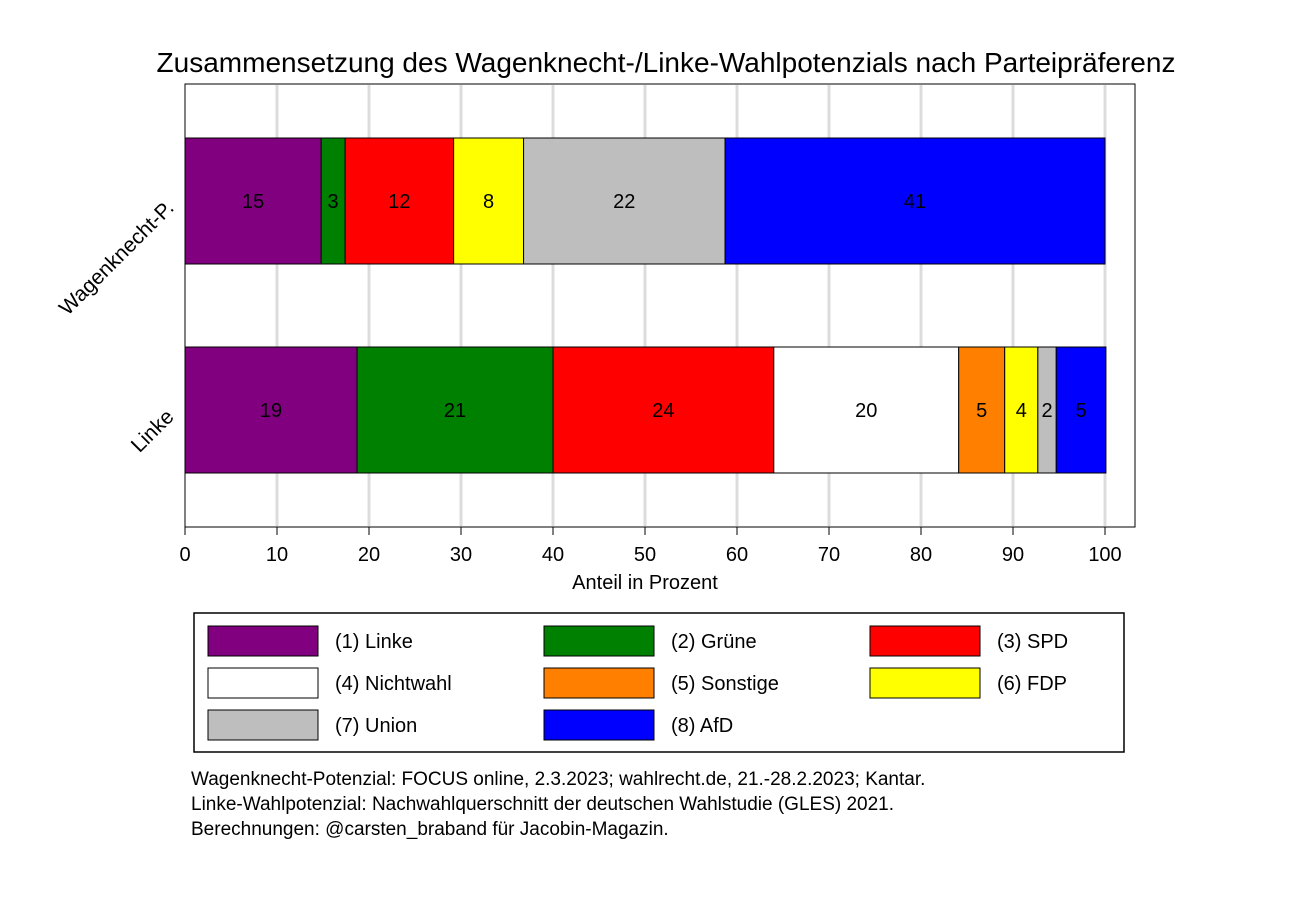  I want to click on data-label: 24, so click(663, 411).